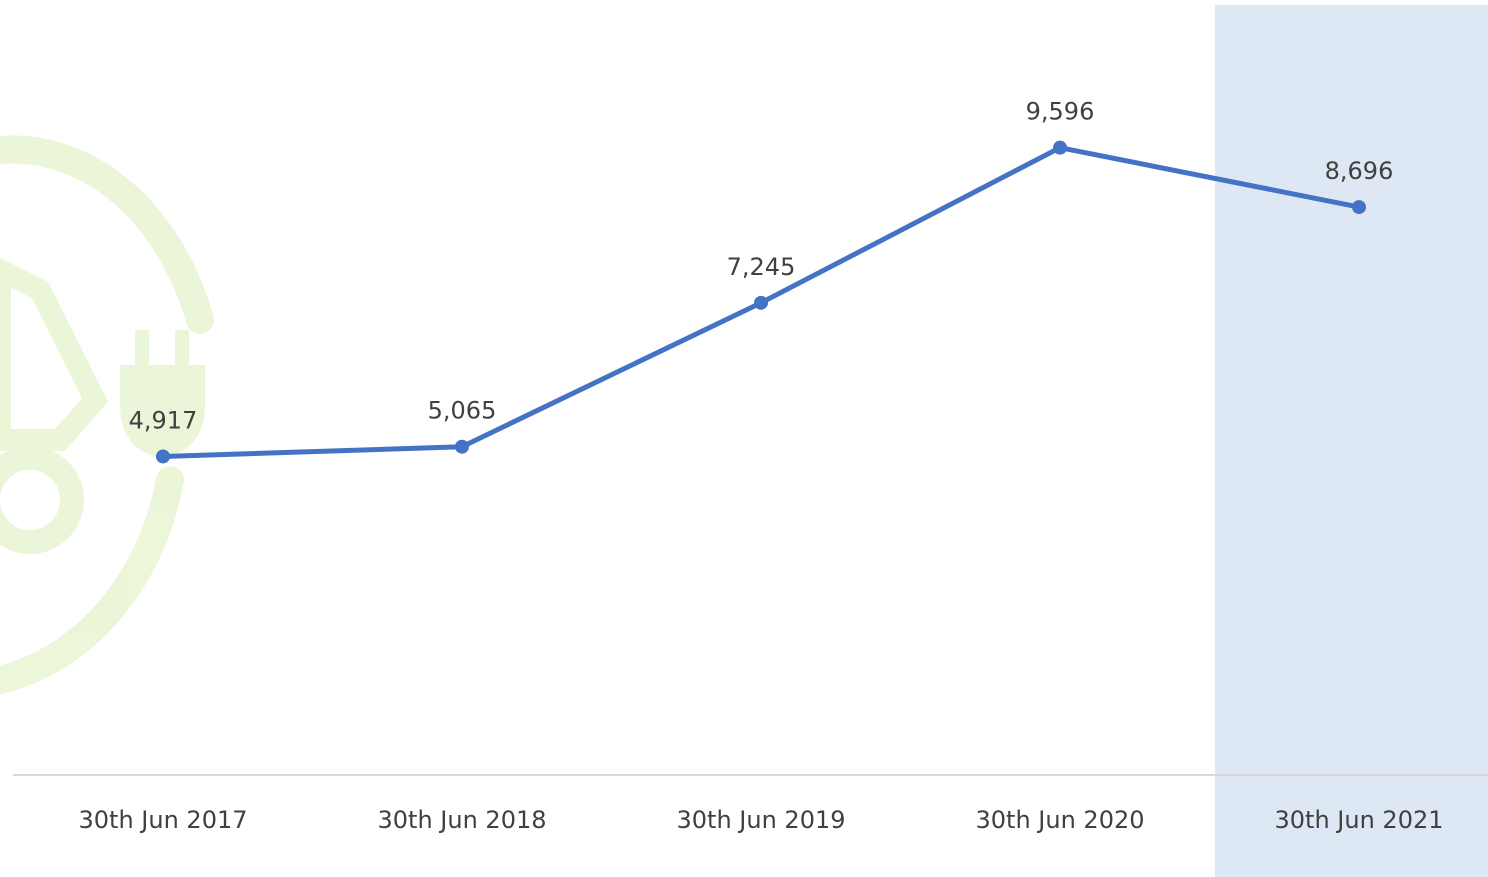  What do you see at coordinates (182, 350) in the screenshot?
I see `watermark-plug-prong-right` at bounding box center [182, 350].